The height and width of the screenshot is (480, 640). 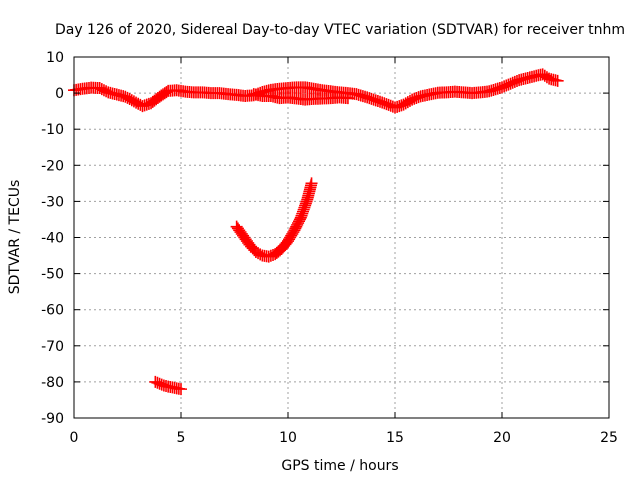 I want to click on y-tick-label: -70, so click(x=52, y=347).